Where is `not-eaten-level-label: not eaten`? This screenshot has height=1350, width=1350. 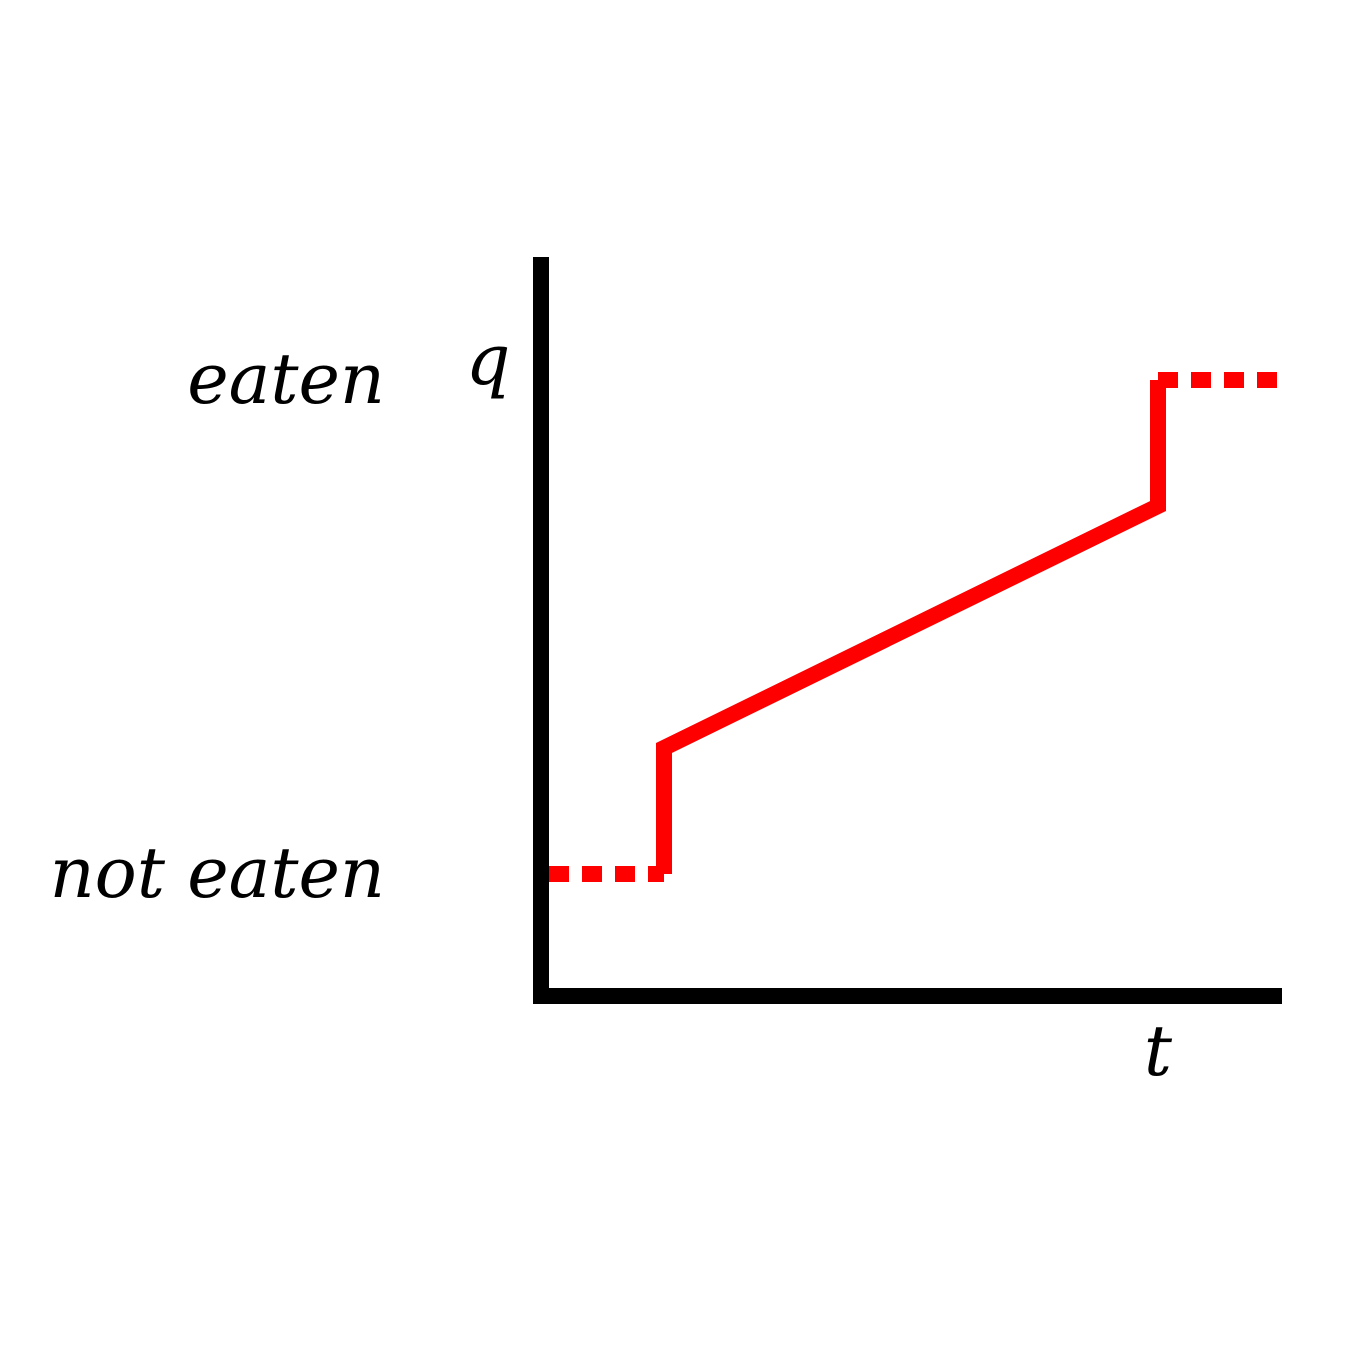
not-eaten-level-label: not eaten is located at coordinates (217, 873).